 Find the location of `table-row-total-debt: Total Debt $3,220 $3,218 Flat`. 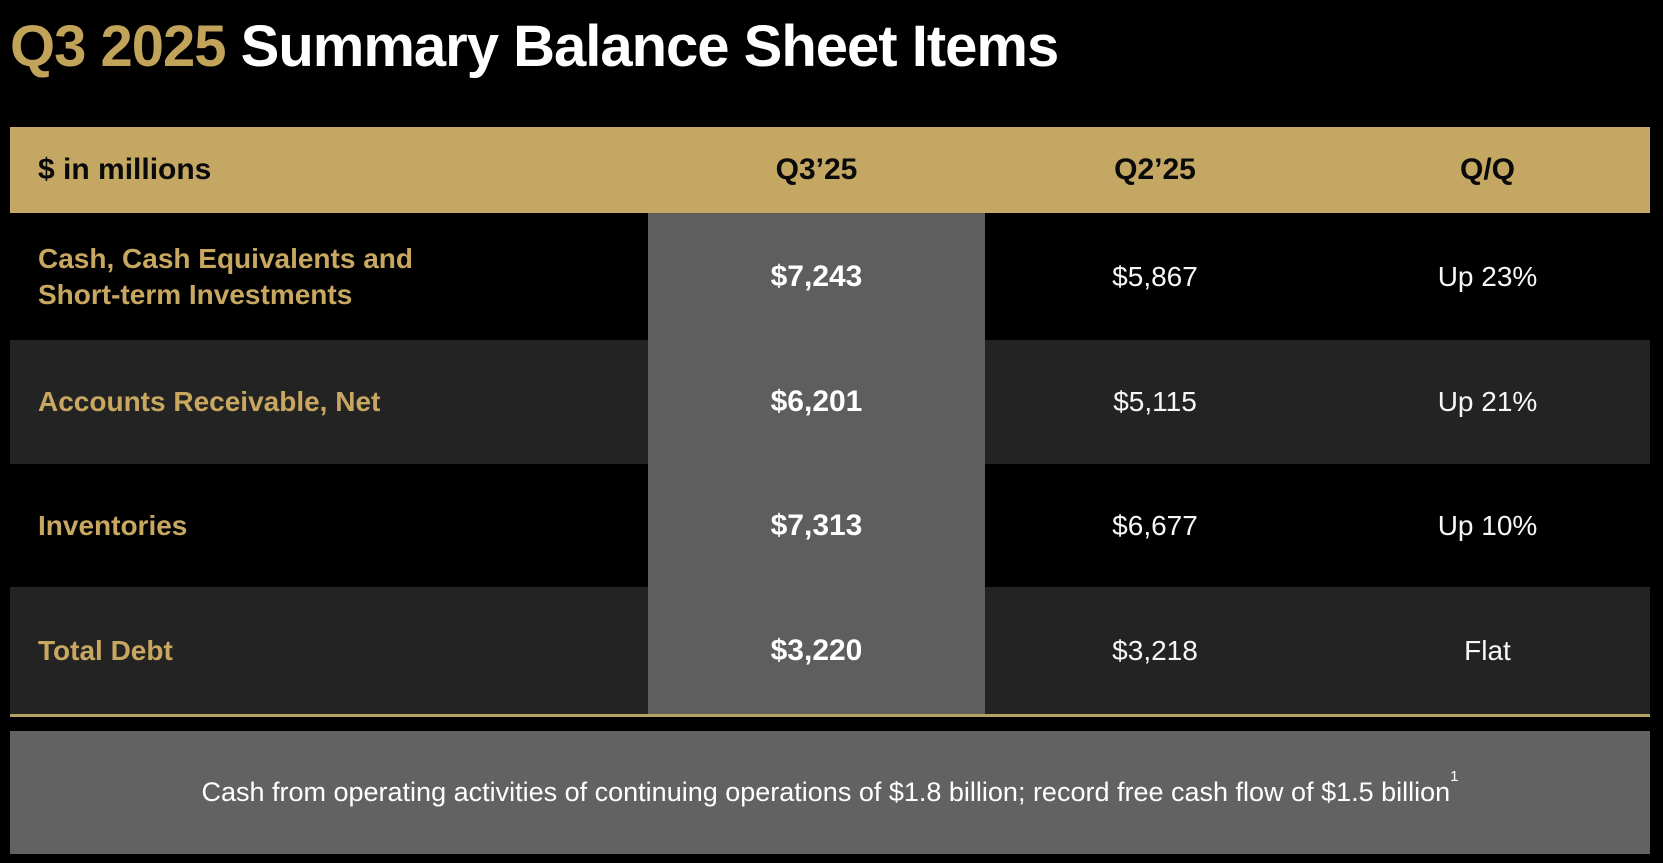

table-row-total-debt: Total Debt $3,220 $3,218 Flat is located at coordinates (830, 650).